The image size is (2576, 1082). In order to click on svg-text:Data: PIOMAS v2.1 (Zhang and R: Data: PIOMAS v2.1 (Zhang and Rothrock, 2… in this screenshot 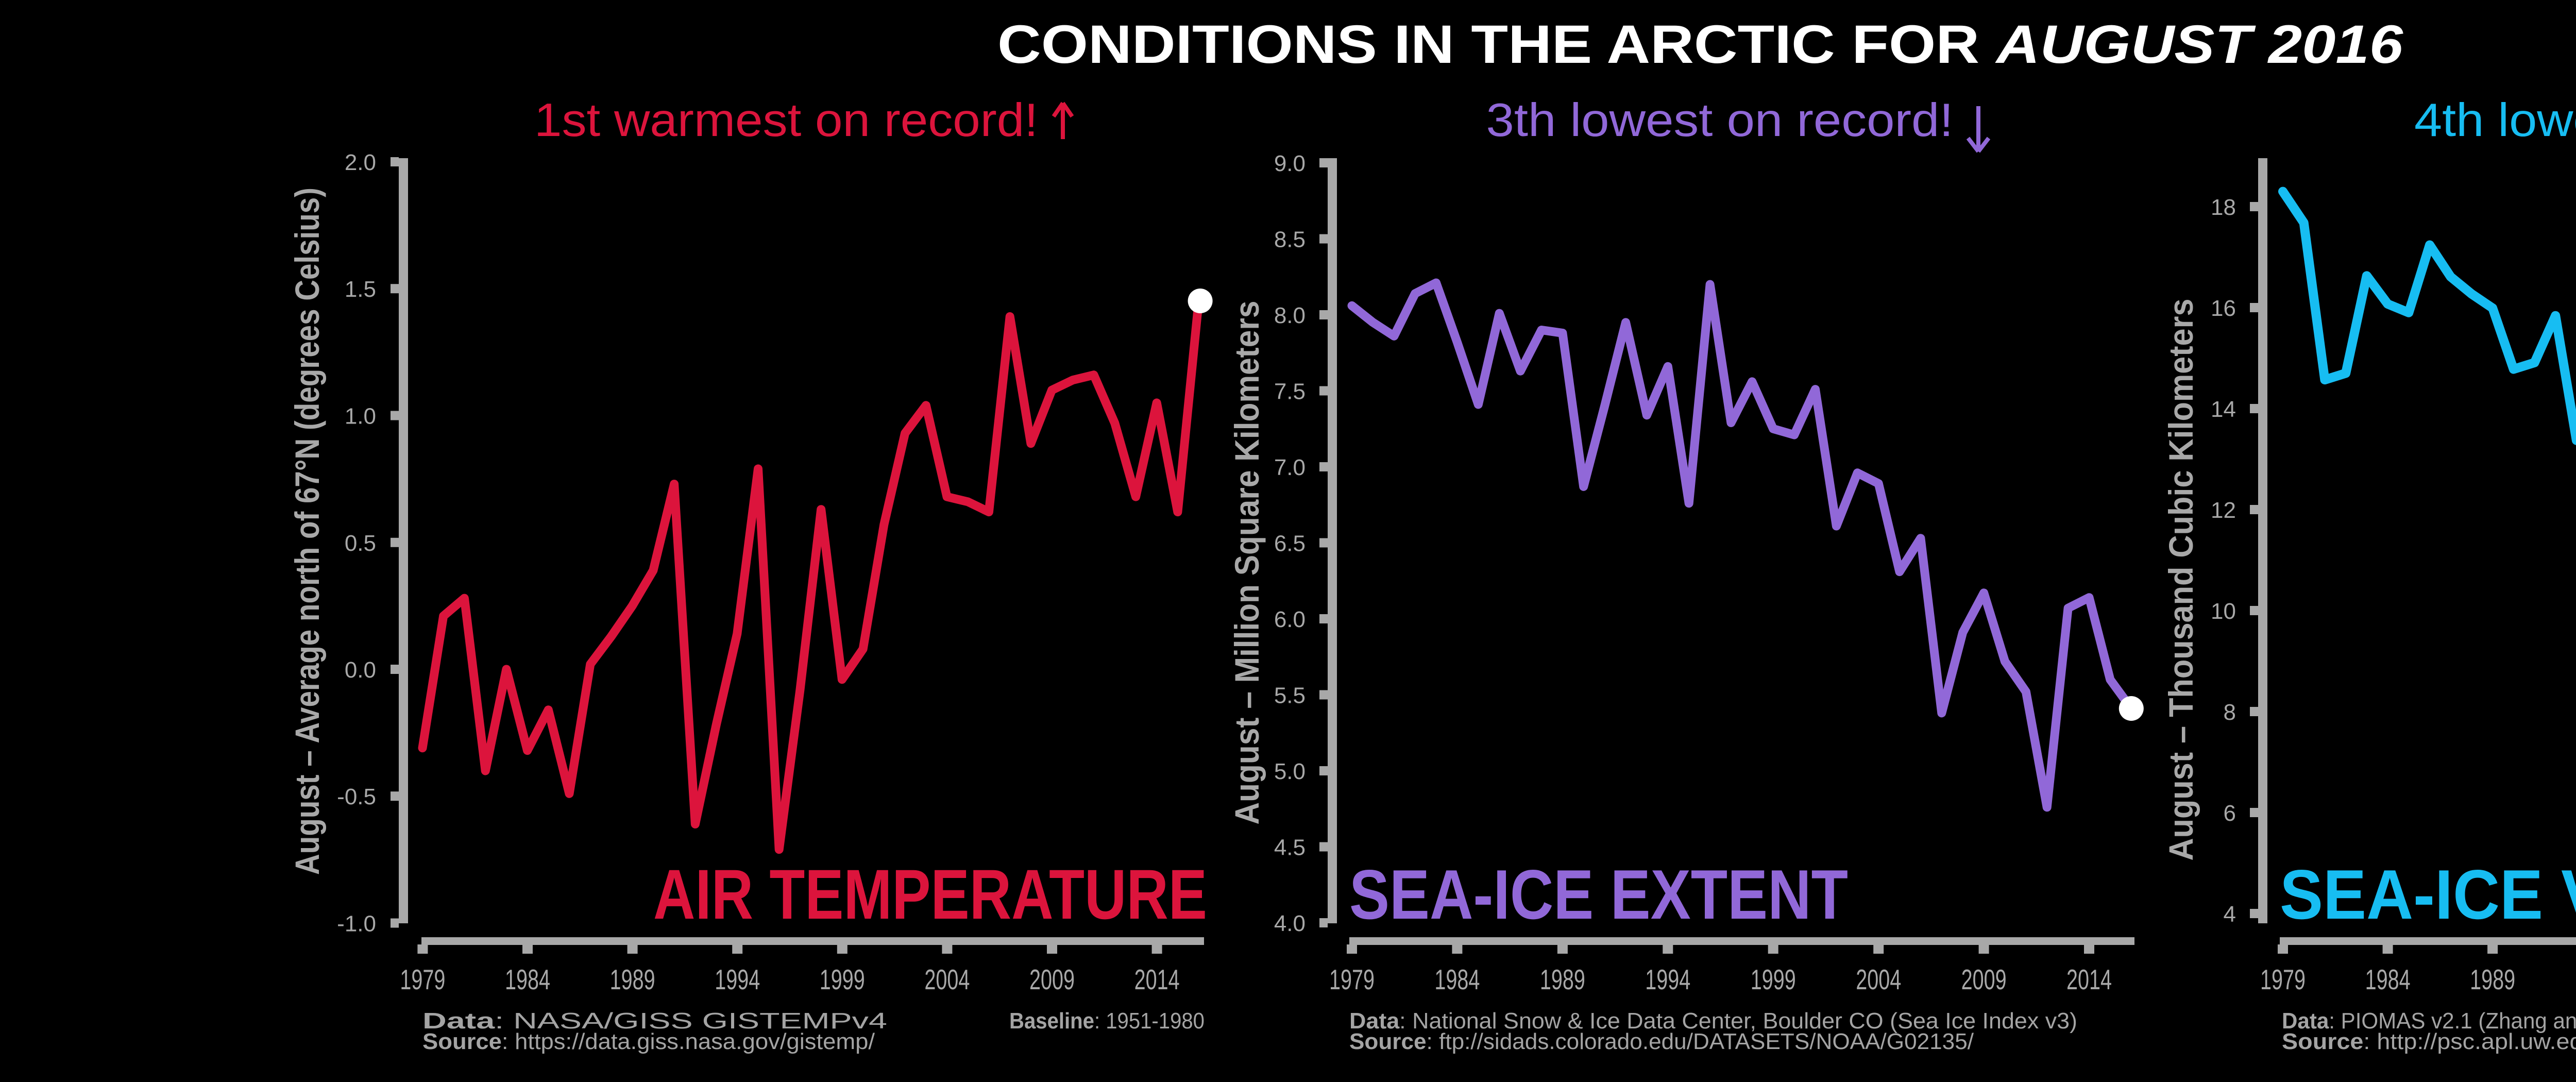, I will do `click(2429, 1021)`.